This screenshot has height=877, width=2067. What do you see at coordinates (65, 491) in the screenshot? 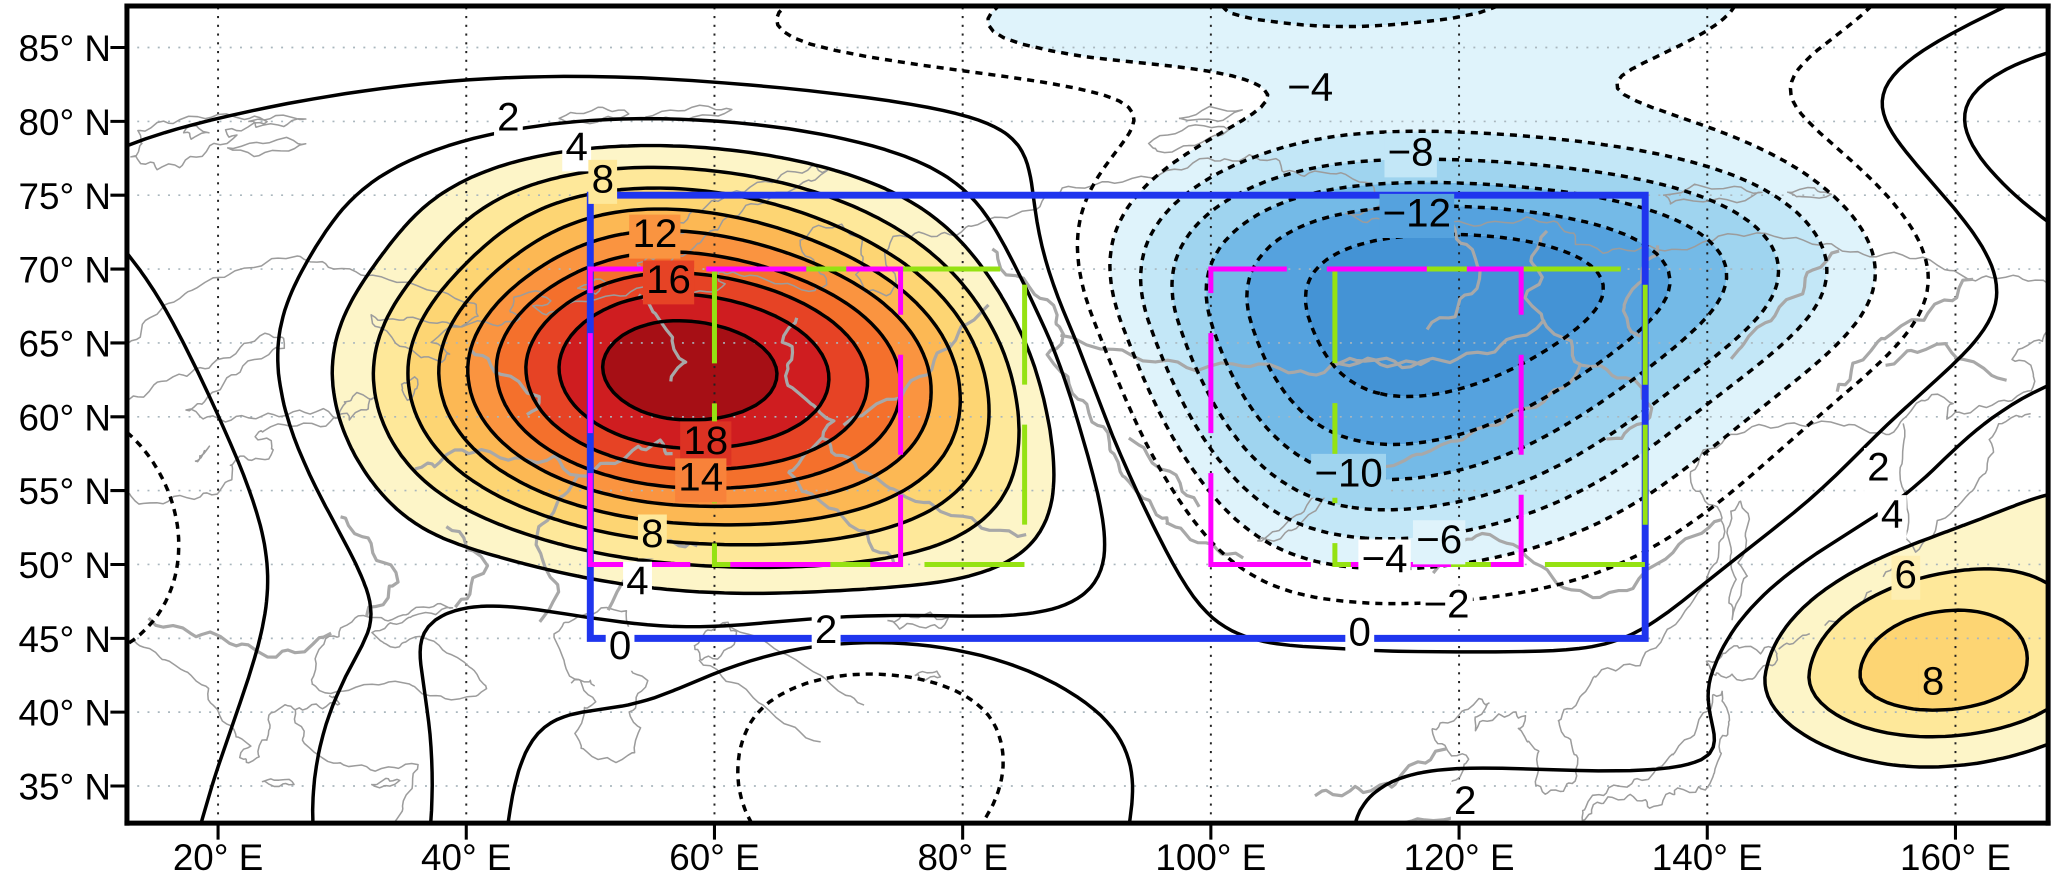
I see `svg-text: 55° N` at bounding box center [65, 491].